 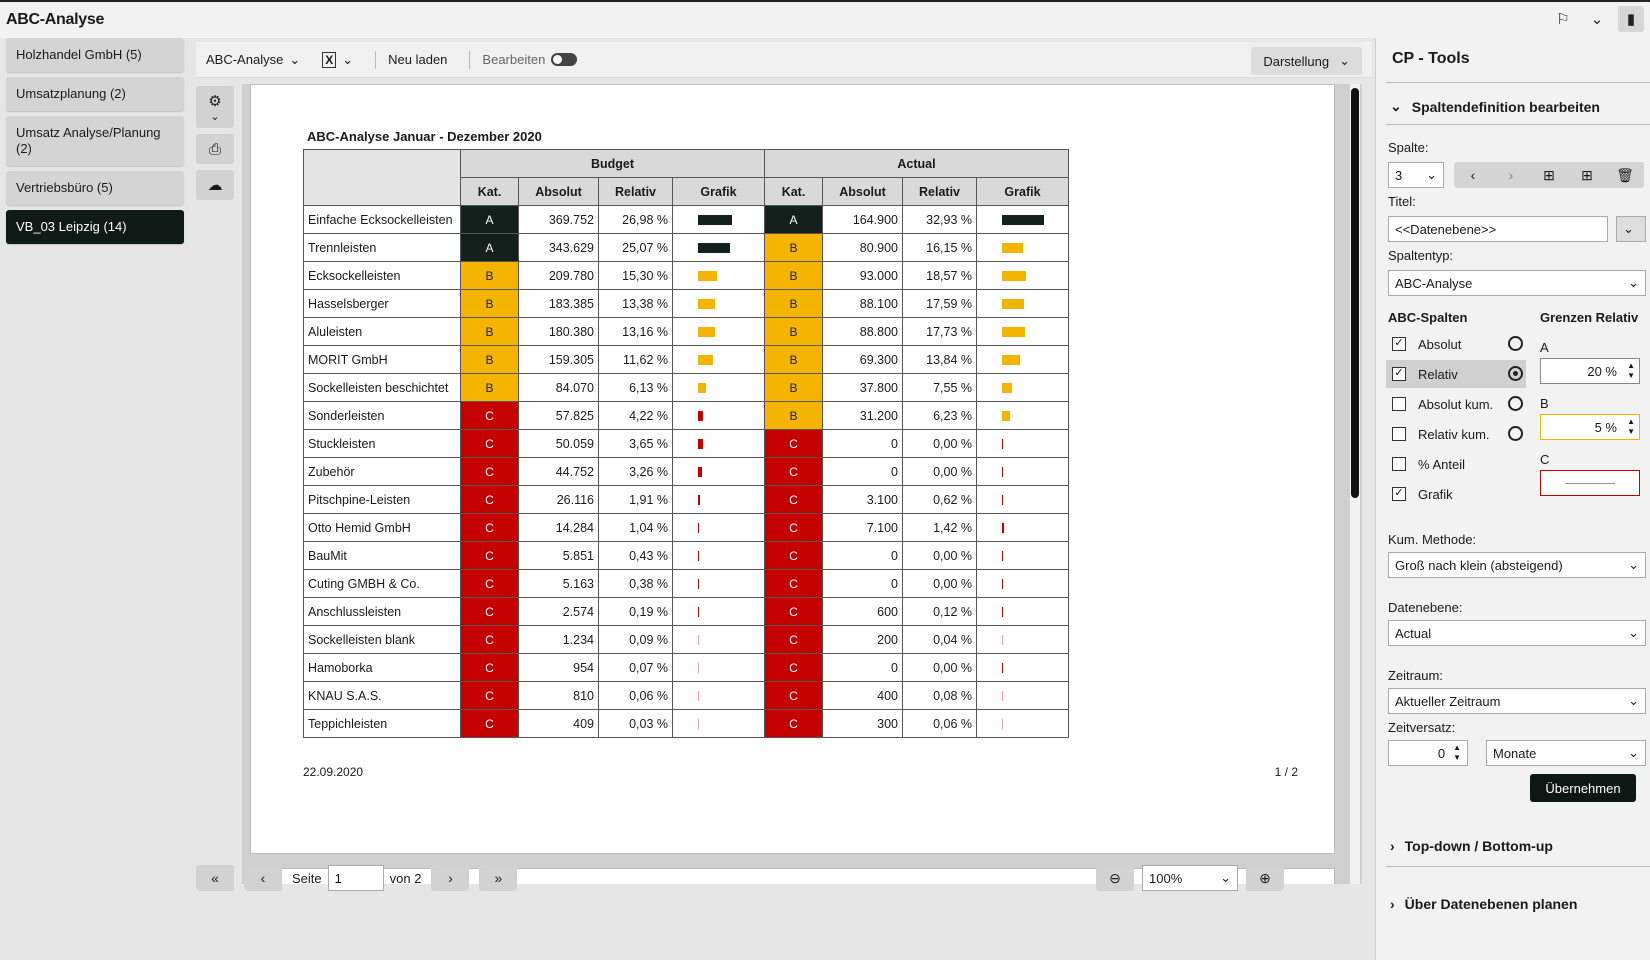 What do you see at coordinates (1631, 19) in the screenshot?
I see `bookmark-icon: ▮` at bounding box center [1631, 19].